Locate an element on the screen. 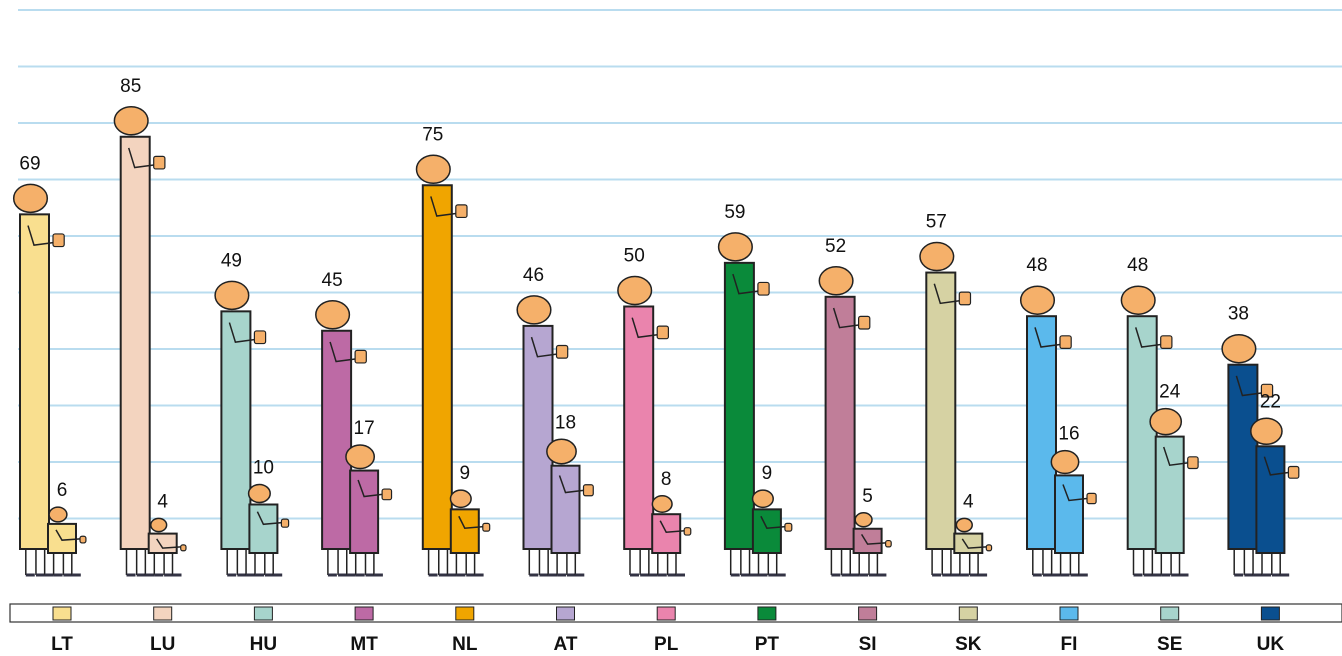 The image size is (1342, 656). x-tick-label: LT is located at coordinates (62, 644).